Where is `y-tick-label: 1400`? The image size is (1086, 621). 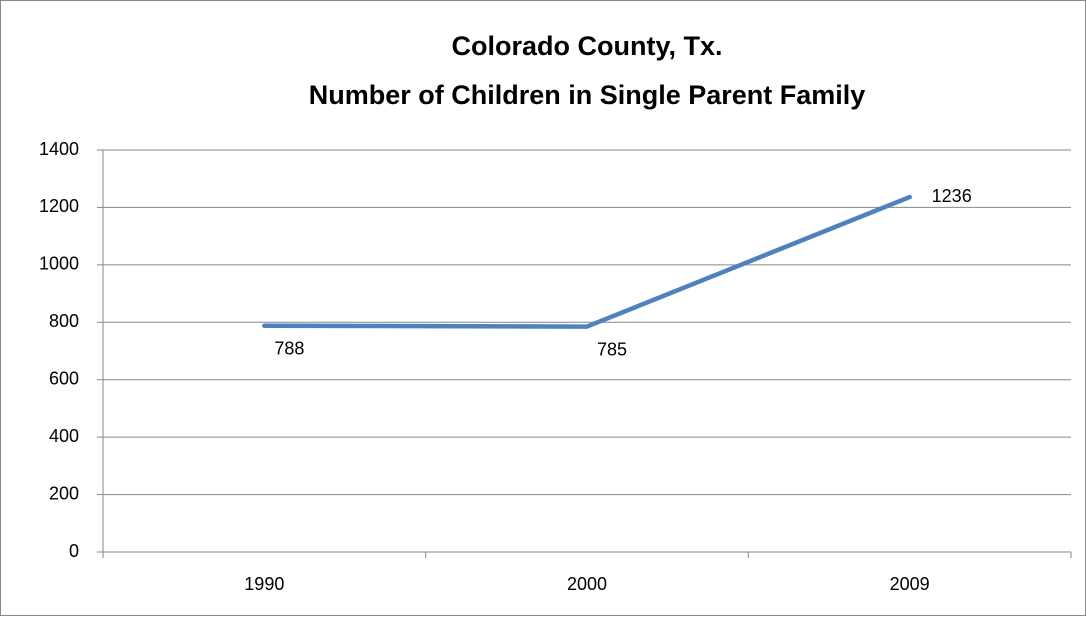
y-tick-label: 1400 is located at coordinates (59, 149).